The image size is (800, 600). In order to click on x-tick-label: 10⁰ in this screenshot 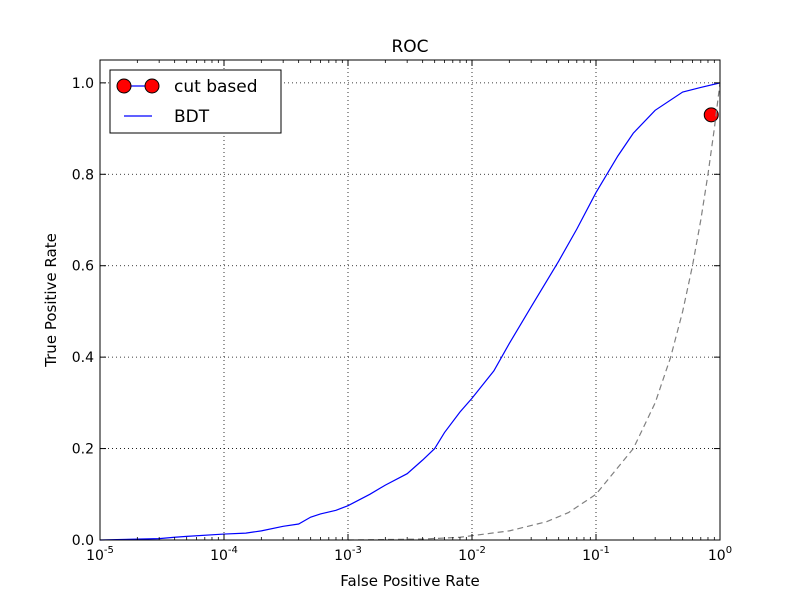, I will do `click(720, 554)`.